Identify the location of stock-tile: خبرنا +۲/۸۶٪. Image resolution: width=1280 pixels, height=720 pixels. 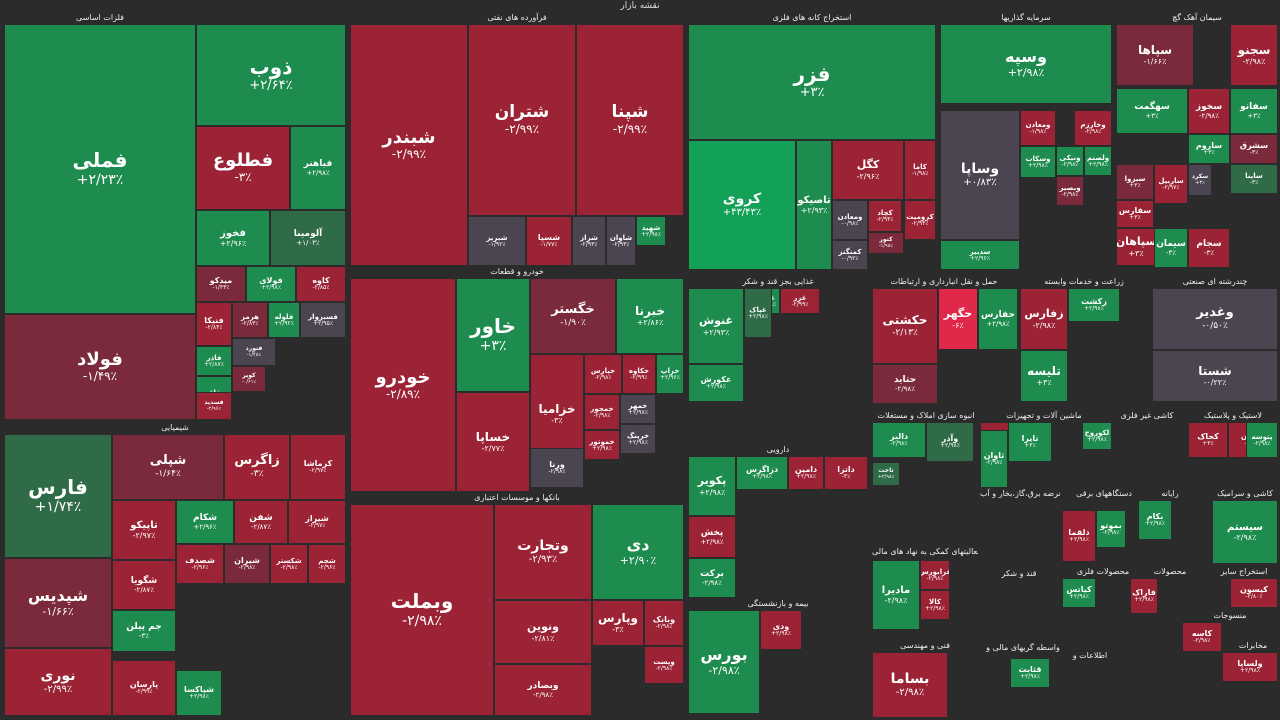
(650, 316).